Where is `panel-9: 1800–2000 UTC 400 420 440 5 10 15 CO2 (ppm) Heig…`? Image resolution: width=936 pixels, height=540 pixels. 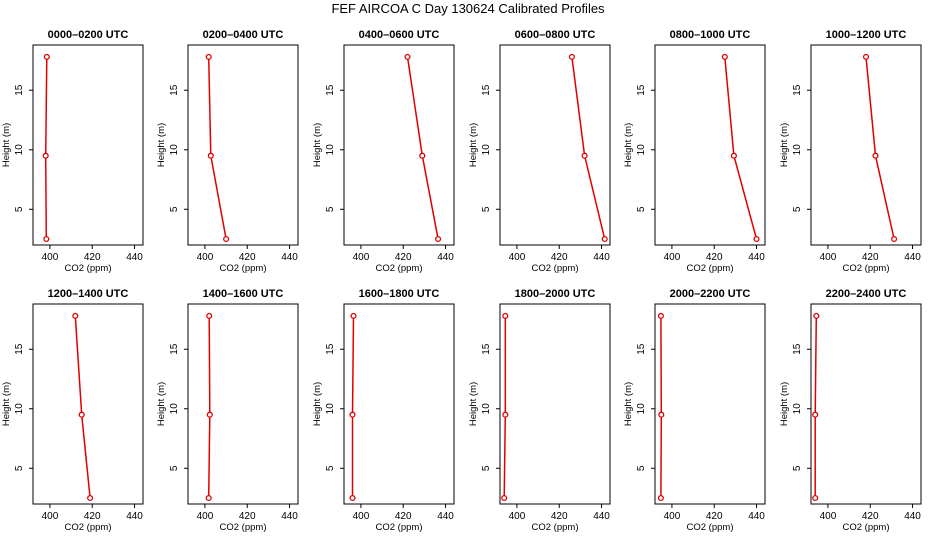 panel-9: 1800–2000 UTC 400 420 440 5 10 15 CO2 (ppm) Heig… is located at coordinates (539, 410).